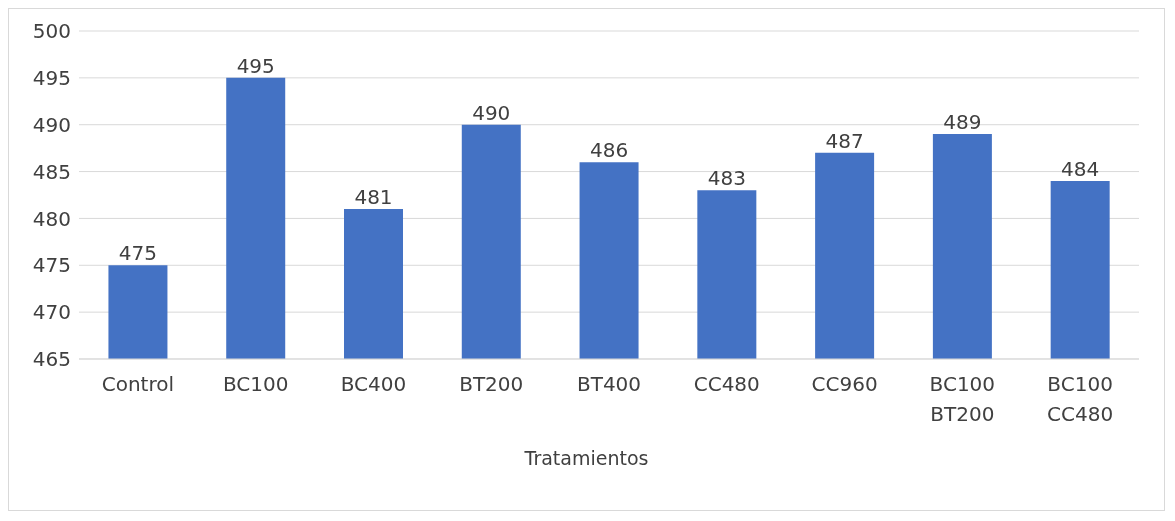 The width and height of the screenshot is (1175, 521). Describe the element at coordinates (844, 140) in the screenshot. I see `data-label: 487` at that location.